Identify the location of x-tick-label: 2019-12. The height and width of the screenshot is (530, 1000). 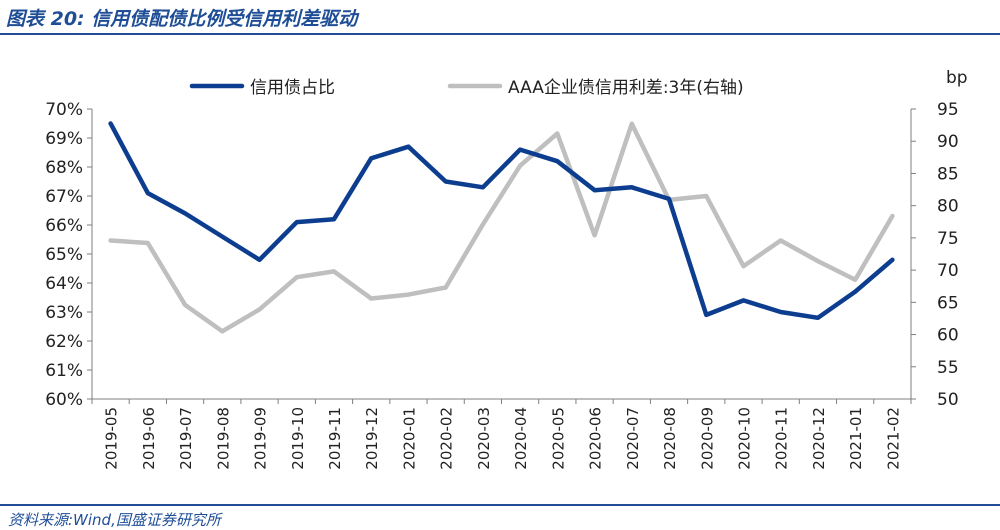
(372, 438).